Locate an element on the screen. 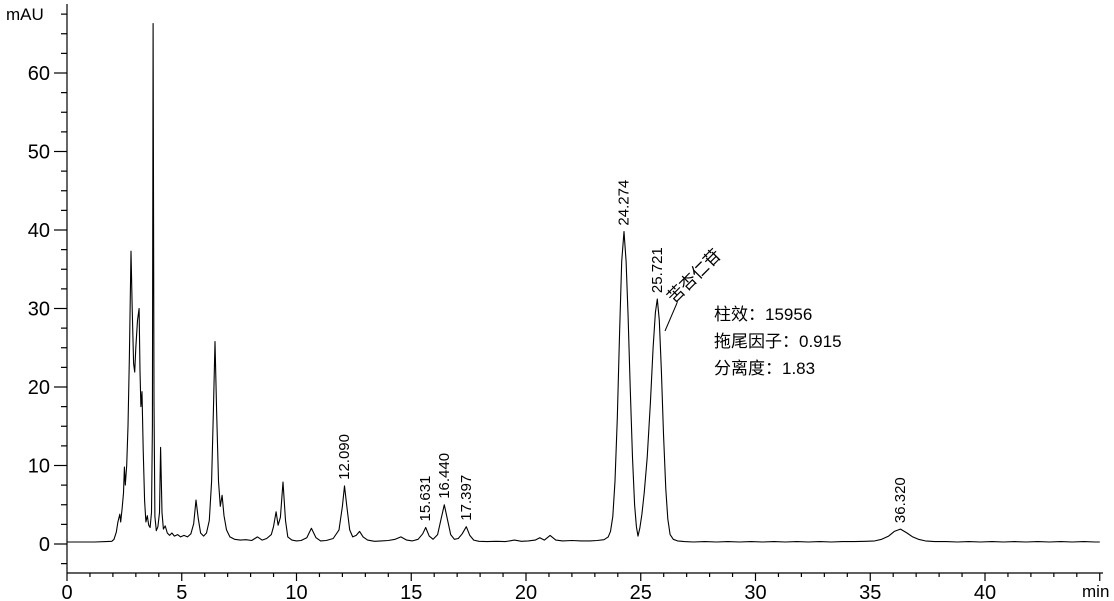  x-tick-label: 15 is located at coordinates (411, 591).